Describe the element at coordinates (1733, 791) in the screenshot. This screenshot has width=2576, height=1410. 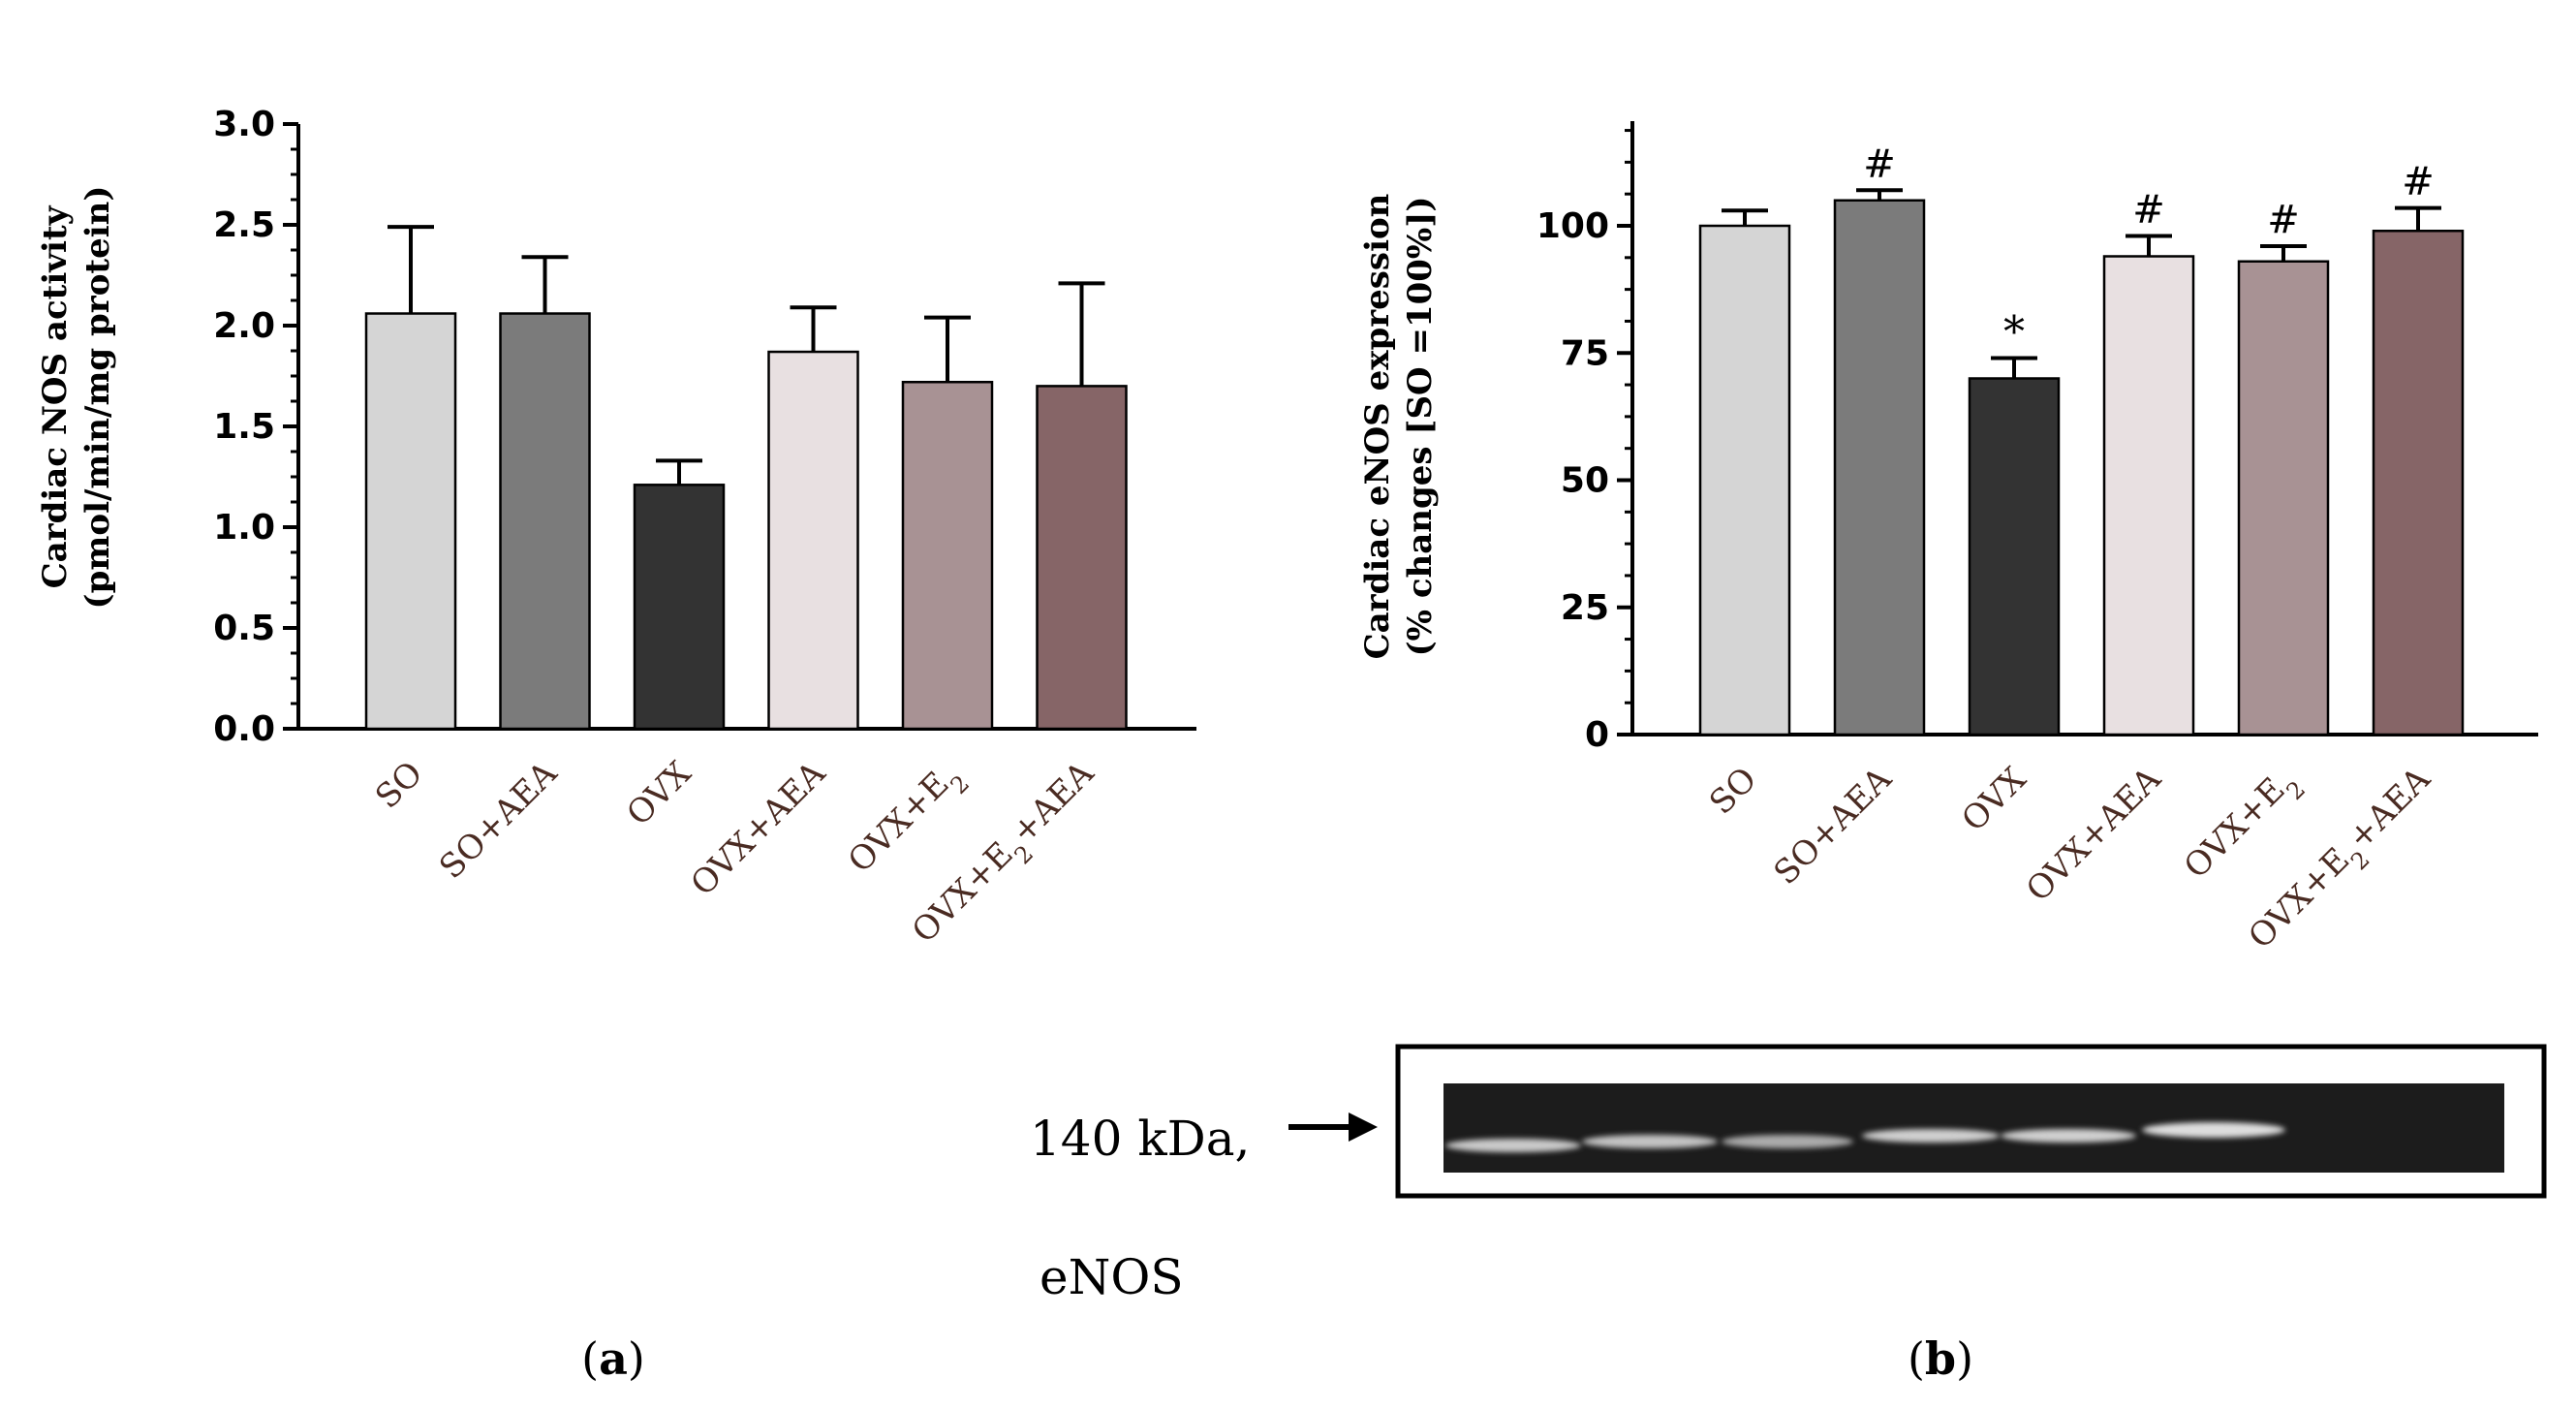
I see `chart-b-category-label: SO` at that location.